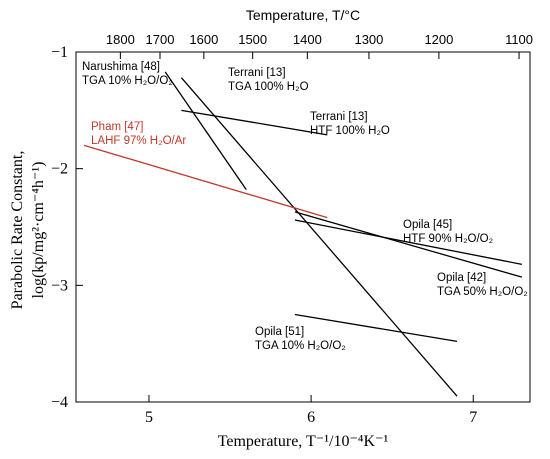 The width and height of the screenshot is (550, 459). Describe the element at coordinates (438, 39) in the screenshot. I see `top-tick-label: 1200` at that location.